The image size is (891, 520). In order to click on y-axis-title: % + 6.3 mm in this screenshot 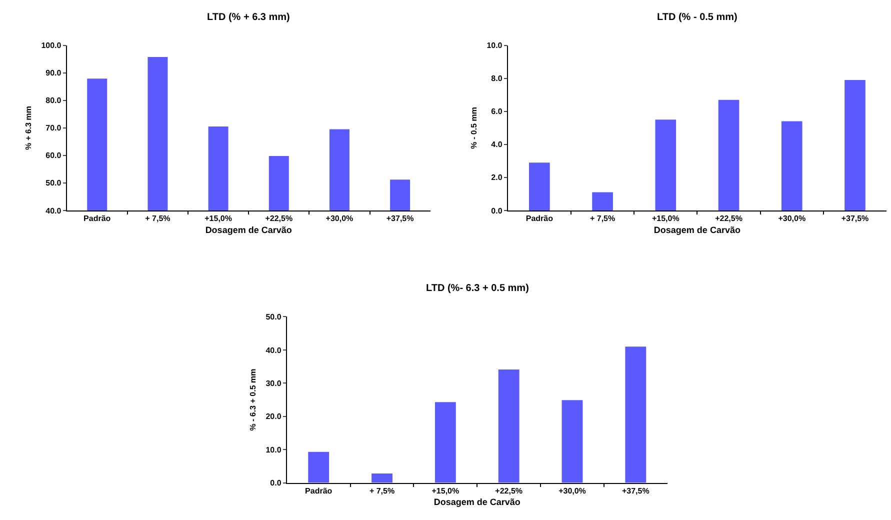, I will do `click(28, 128)`.